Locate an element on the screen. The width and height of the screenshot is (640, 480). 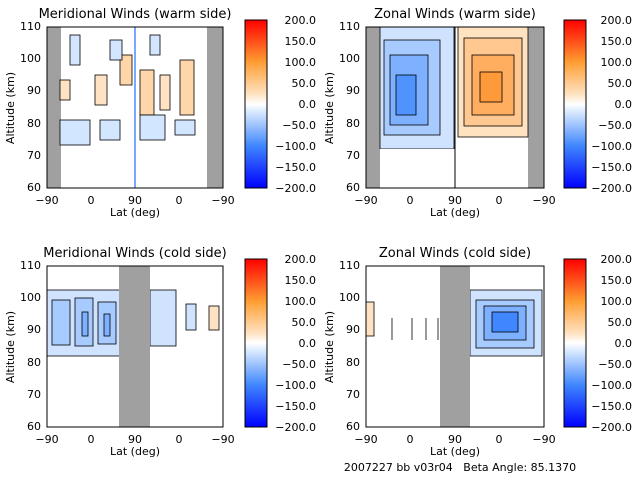
panel-title: Zonal Winds (cold side) is located at coordinates (455, 253).